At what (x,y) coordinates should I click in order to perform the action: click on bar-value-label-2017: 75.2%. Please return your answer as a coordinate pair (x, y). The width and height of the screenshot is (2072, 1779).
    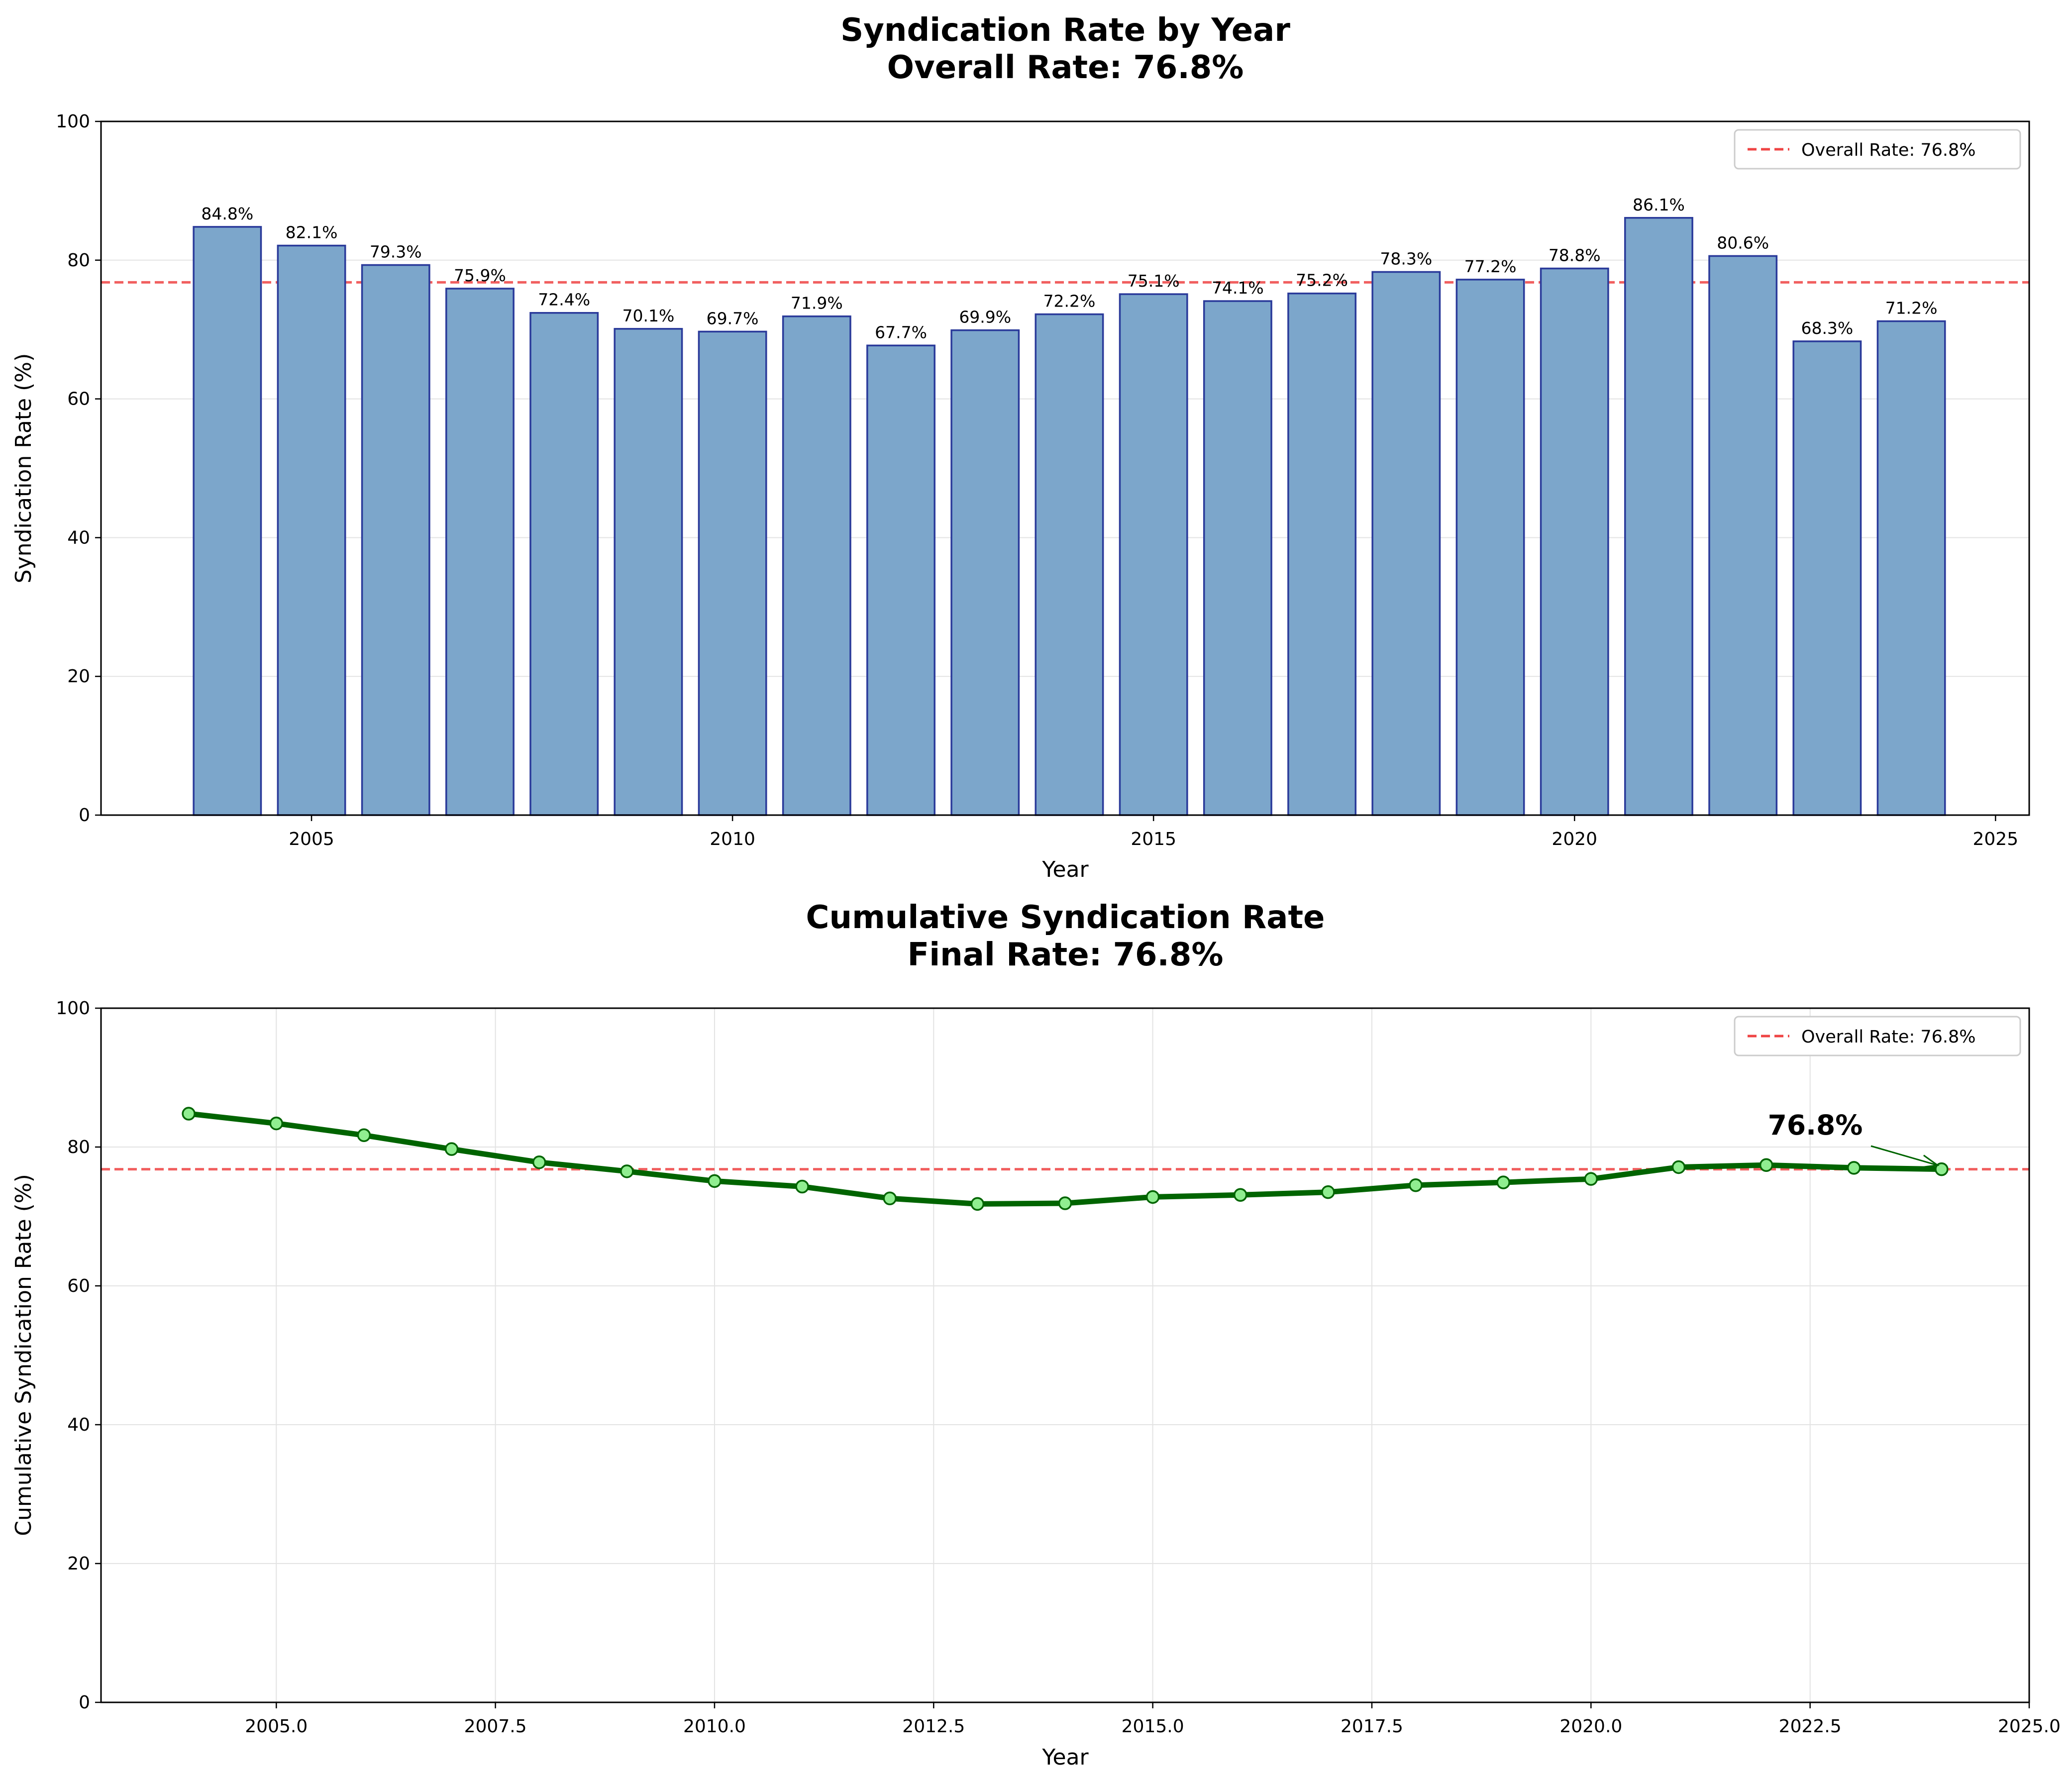
    Looking at the image, I should click on (1322, 280).